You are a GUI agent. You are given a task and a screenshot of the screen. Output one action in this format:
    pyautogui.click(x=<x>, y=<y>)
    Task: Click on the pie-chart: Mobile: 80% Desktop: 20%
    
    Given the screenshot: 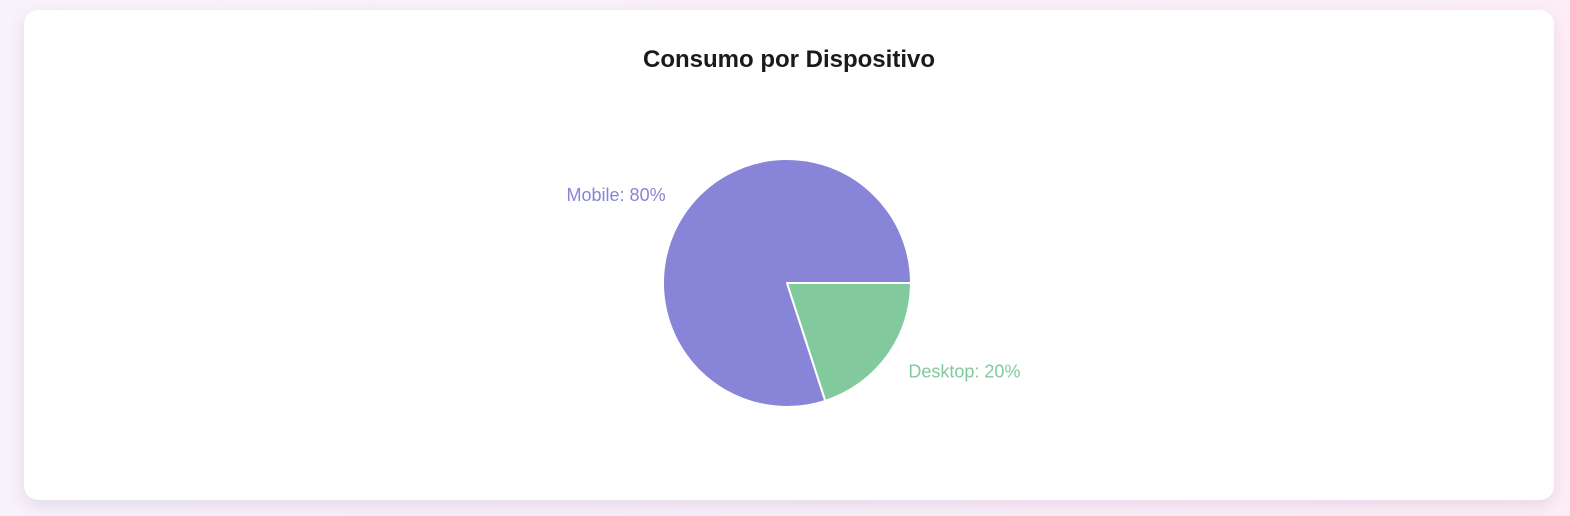 What is the action you would take?
    pyautogui.click(x=793, y=282)
    